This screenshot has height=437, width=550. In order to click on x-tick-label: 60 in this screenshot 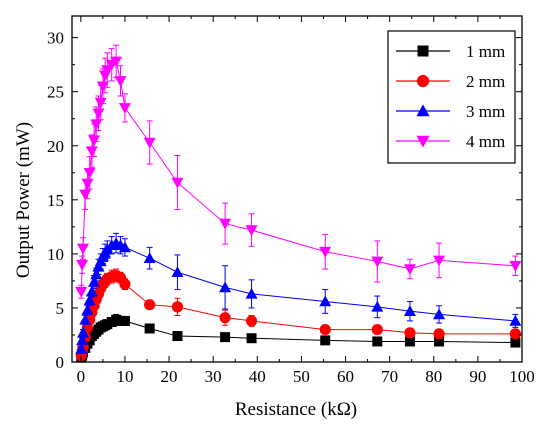, I will do `click(345, 376)`.